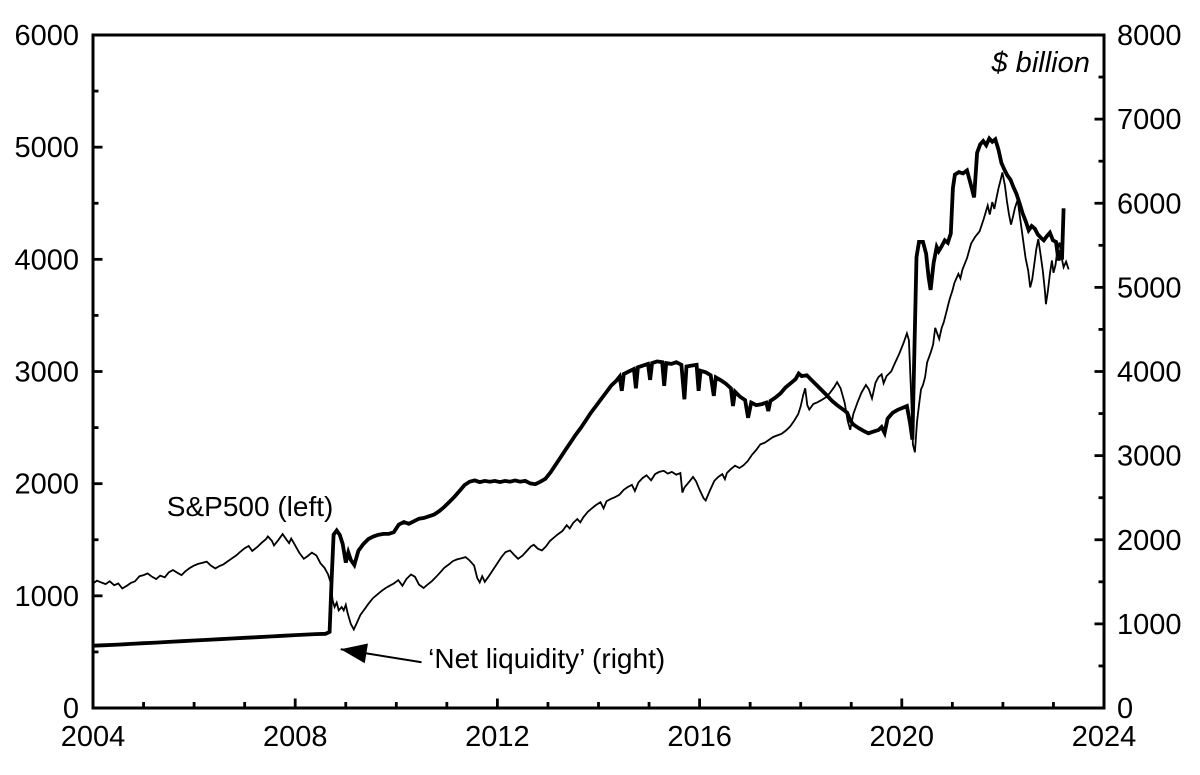 The image size is (1200, 775). What do you see at coordinates (1149, 541) in the screenshot?
I see `y-right-tick-label: 2000` at bounding box center [1149, 541].